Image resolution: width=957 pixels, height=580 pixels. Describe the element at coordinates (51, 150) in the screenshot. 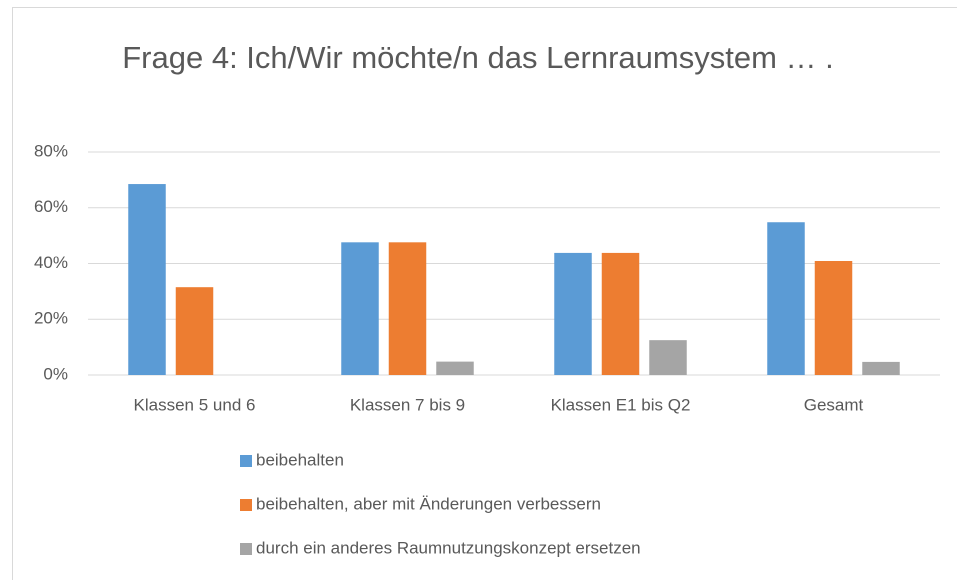

I see `y-tick-label: 80%` at that location.